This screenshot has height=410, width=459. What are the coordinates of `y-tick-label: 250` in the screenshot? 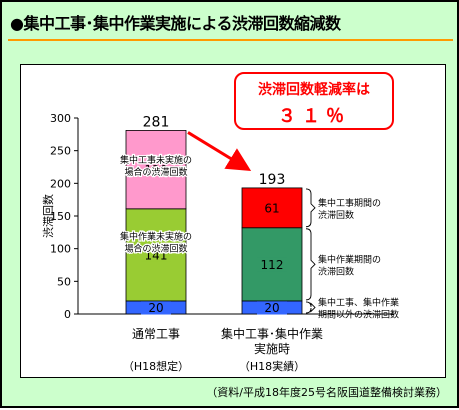 It's located at (60, 151).